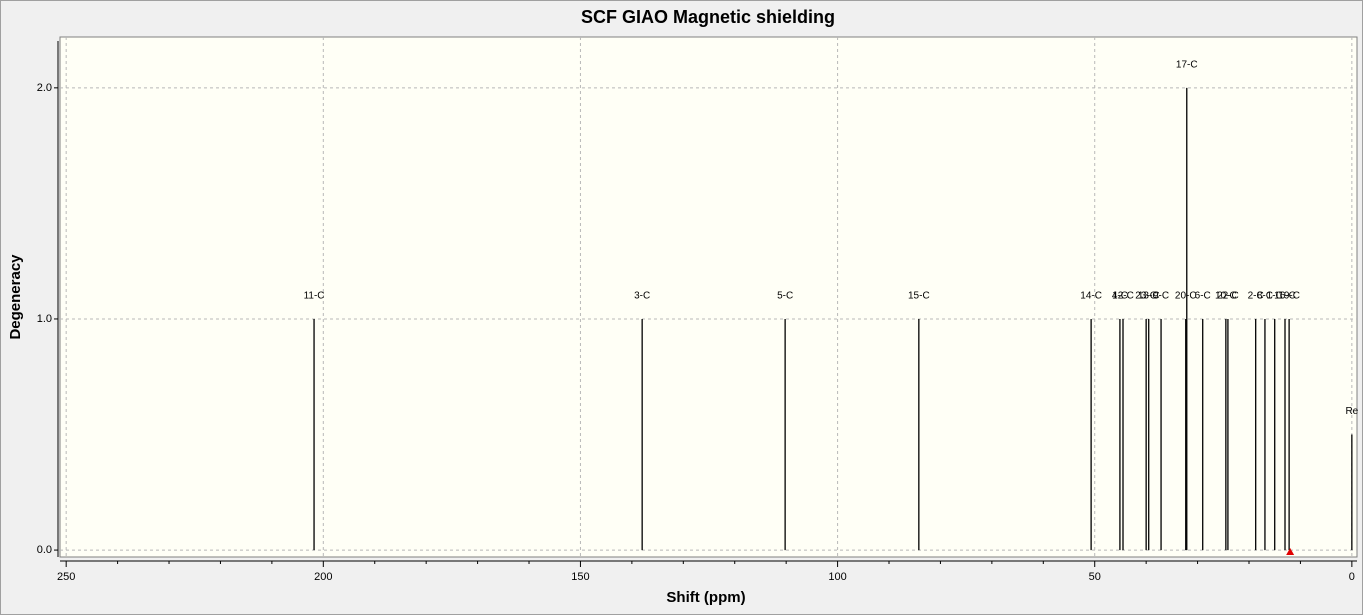  I want to click on x-tick-label: 200, so click(323, 577).